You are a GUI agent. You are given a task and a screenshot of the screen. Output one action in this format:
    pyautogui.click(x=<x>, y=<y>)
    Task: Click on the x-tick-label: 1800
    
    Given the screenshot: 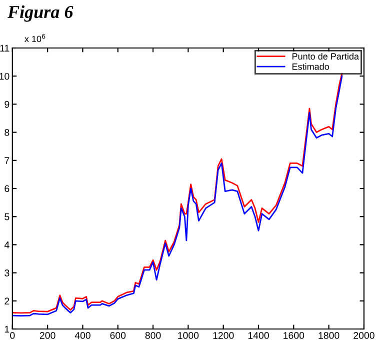 What is the action you would take?
    pyautogui.click(x=329, y=335)
    